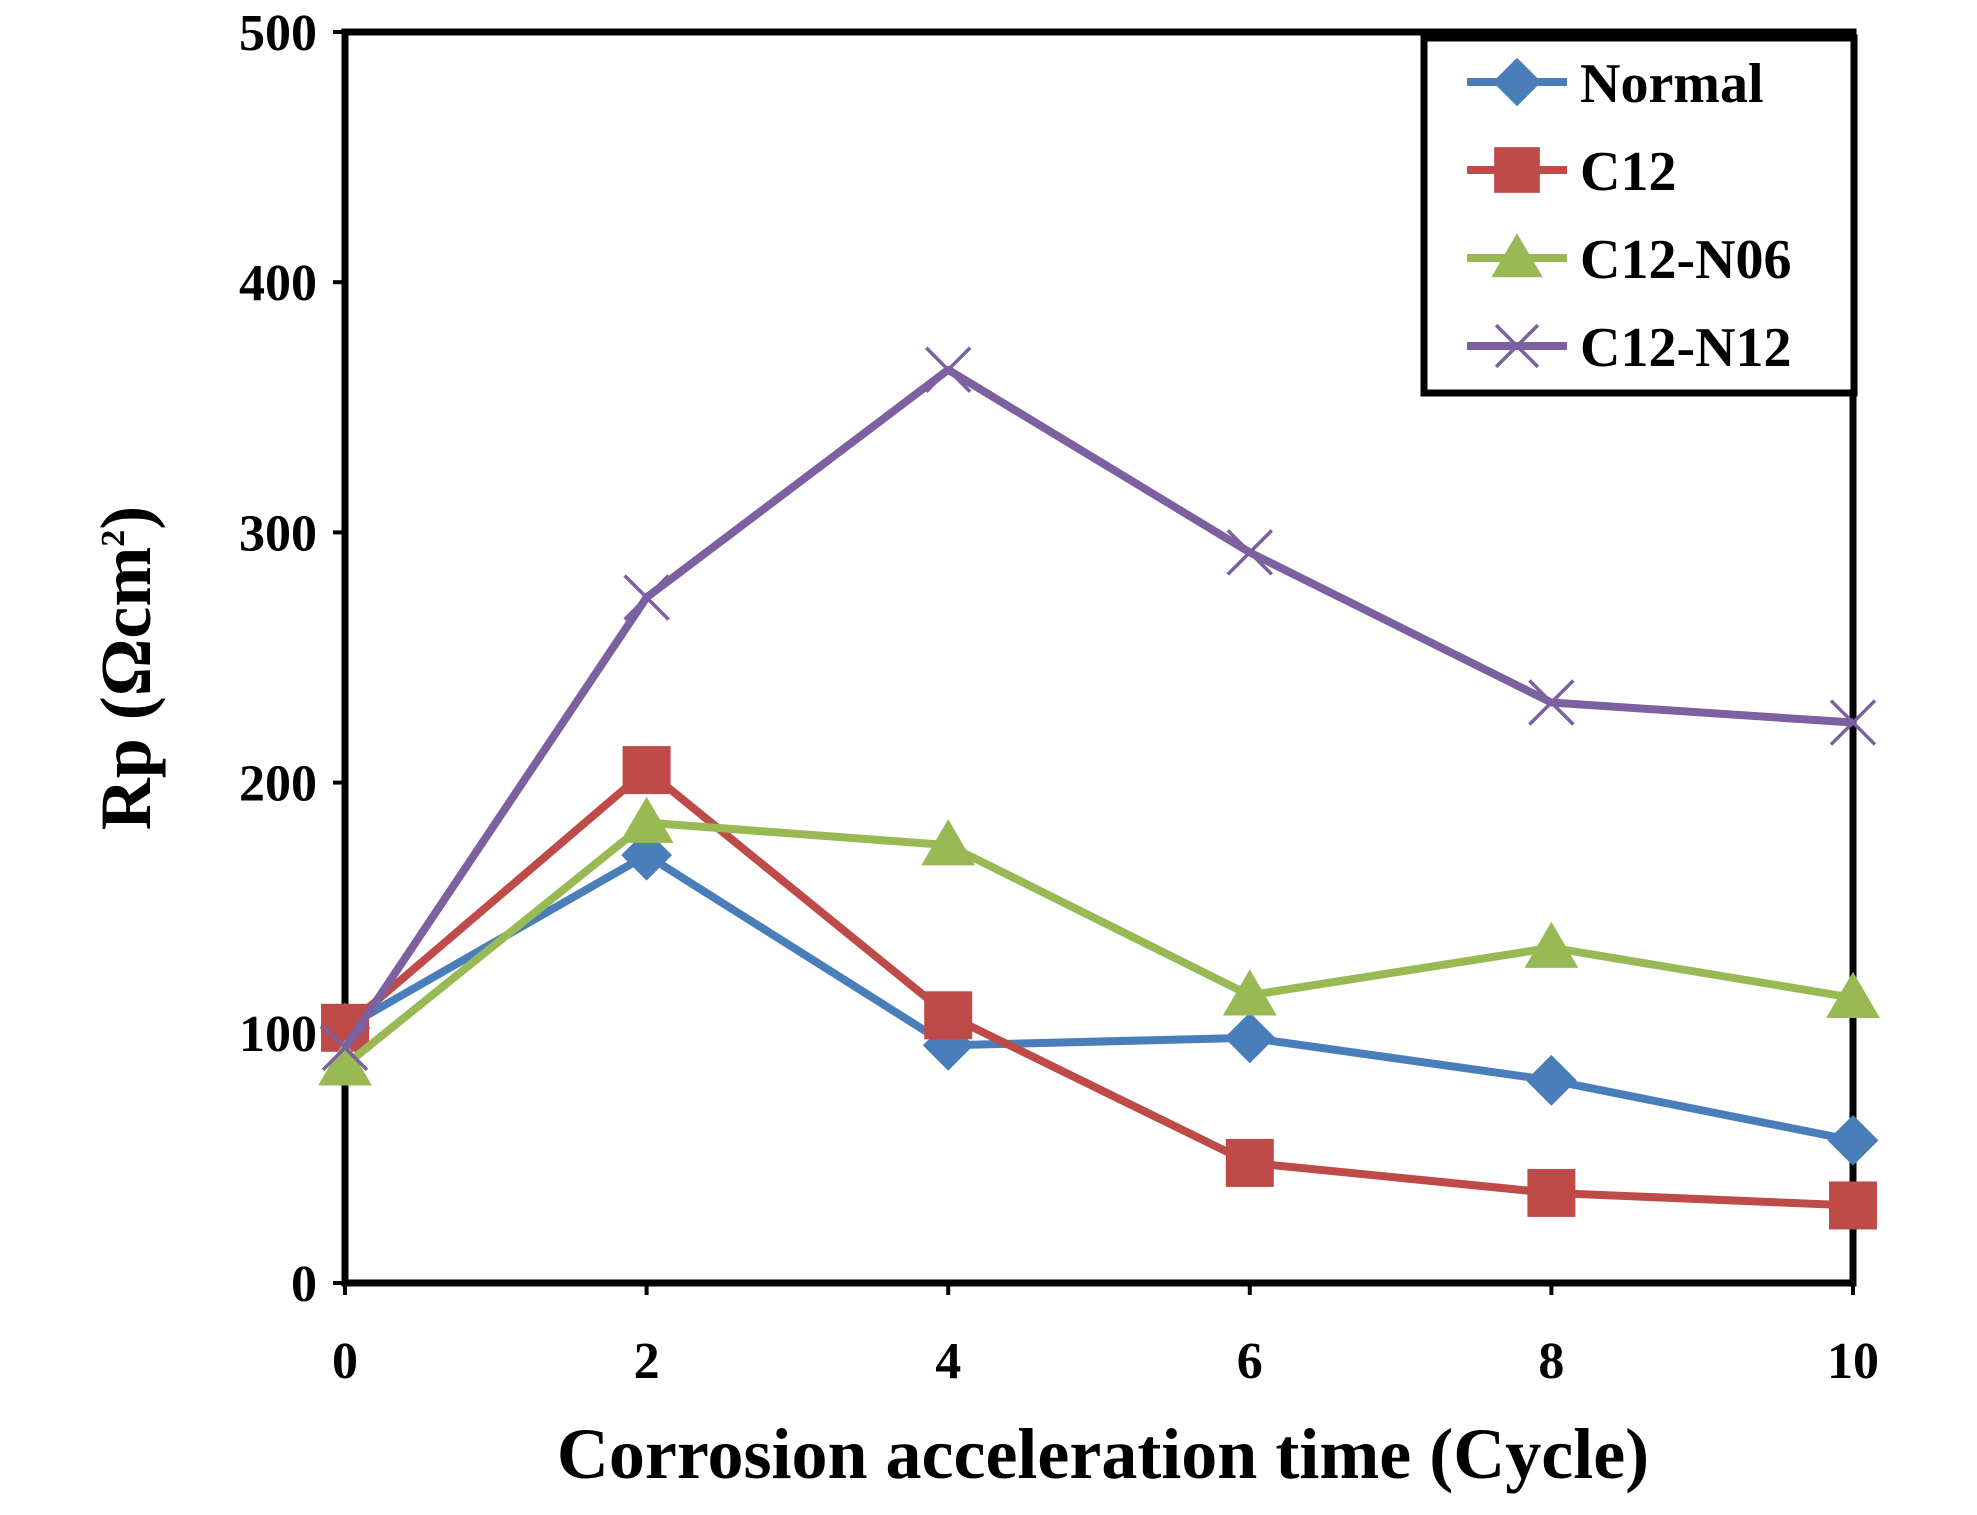  I want to click on legend-marker-c12, so click(1517, 170).